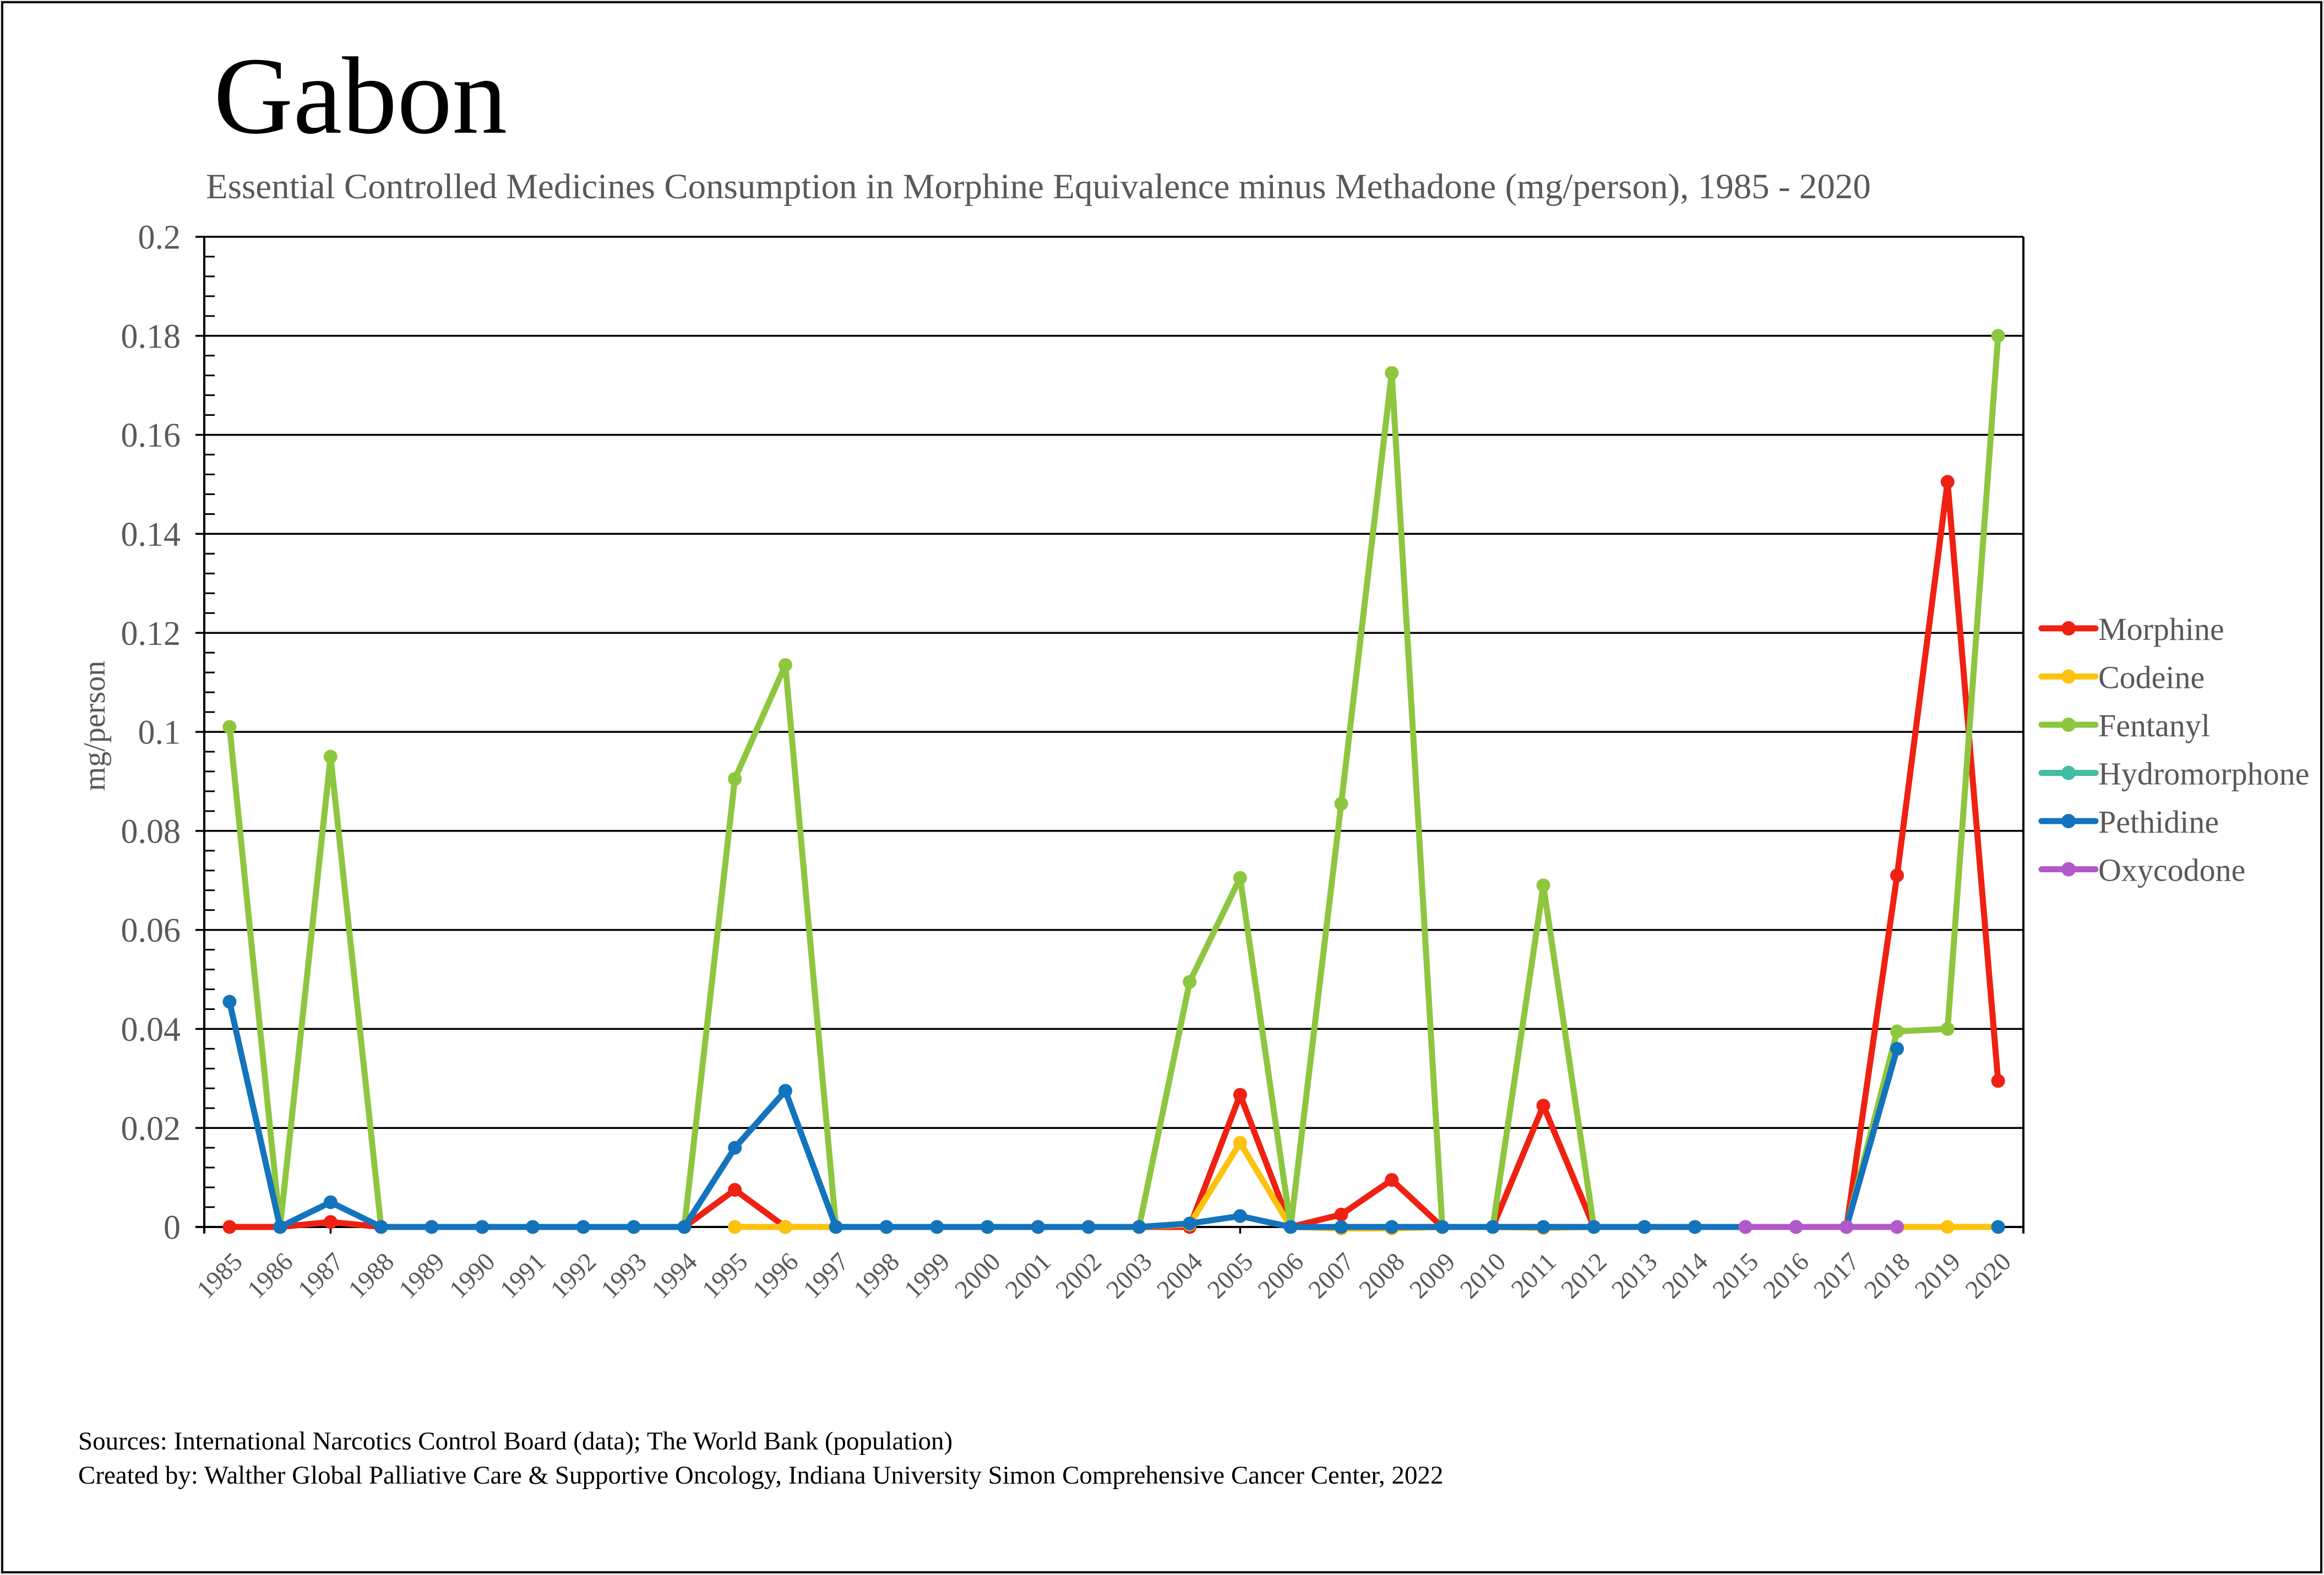 This screenshot has width=2324, height=1575. What do you see at coordinates (151, 1030) in the screenshot?
I see `y-axis-label: 0.04` at bounding box center [151, 1030].